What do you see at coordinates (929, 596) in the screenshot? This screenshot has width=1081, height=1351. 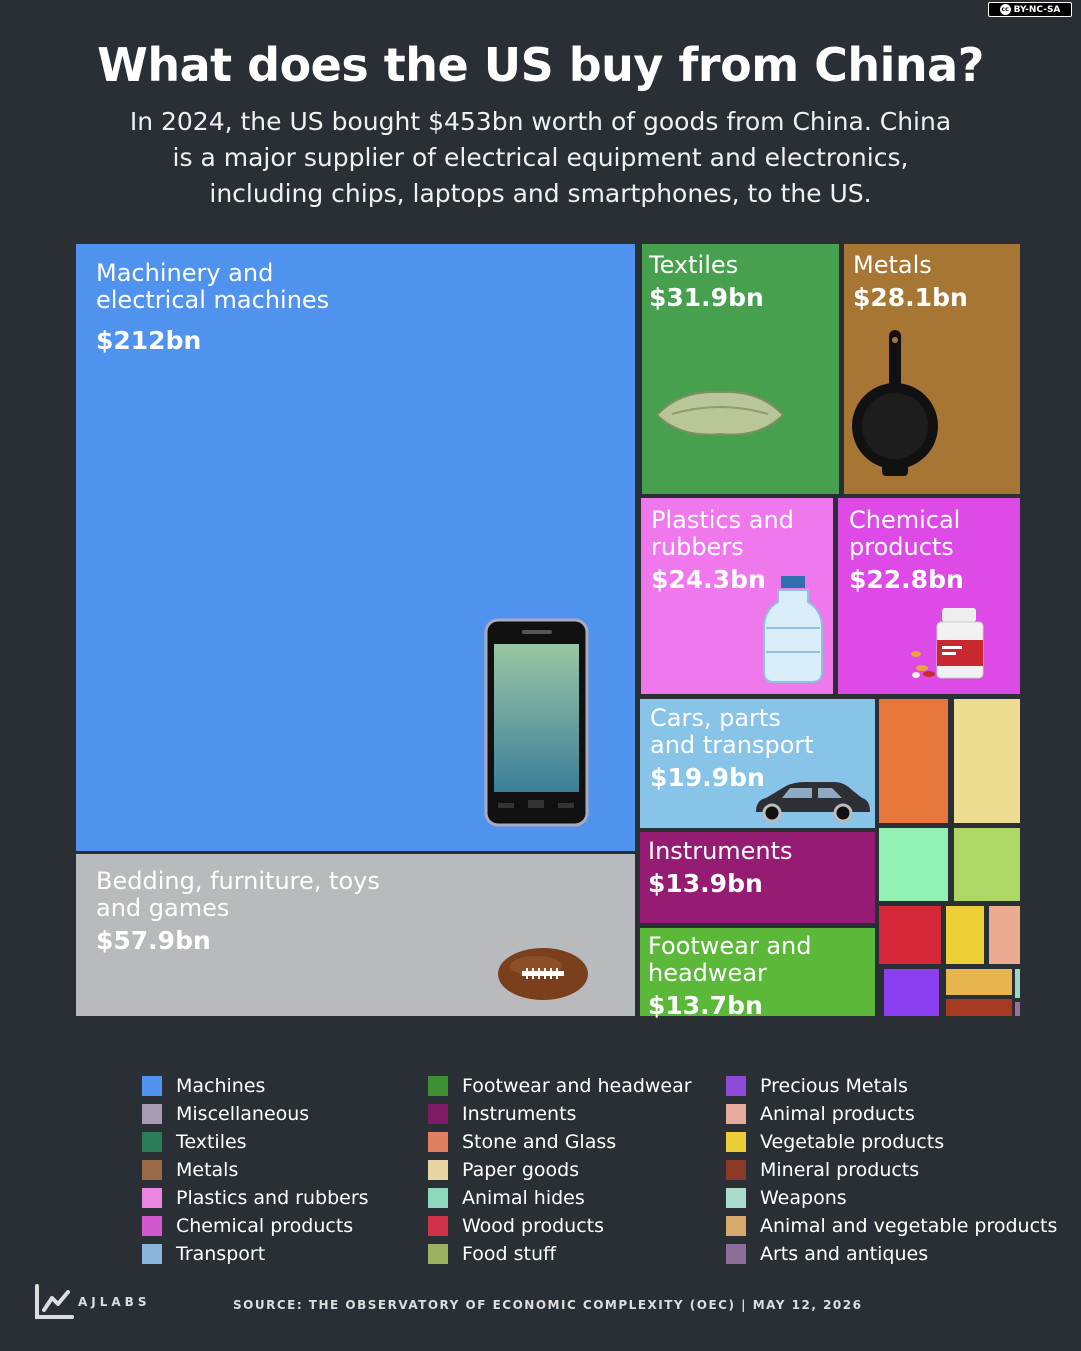 I see `treemap-cell-chemical-products` at bounding box center [929, 596].